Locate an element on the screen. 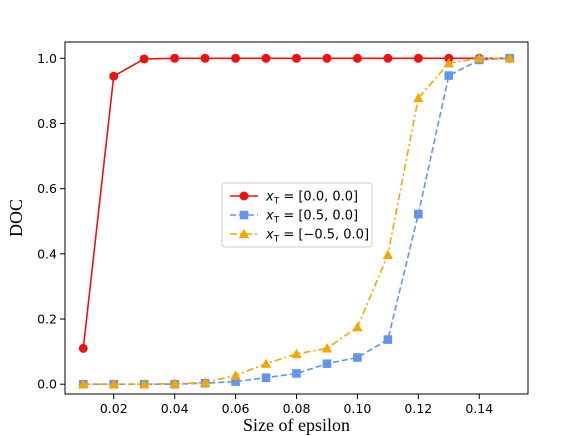 This screenshot has height=436, width=574. legend-item-2: xT = [−0.5, 0.0] is located at coordinates (299, 236).